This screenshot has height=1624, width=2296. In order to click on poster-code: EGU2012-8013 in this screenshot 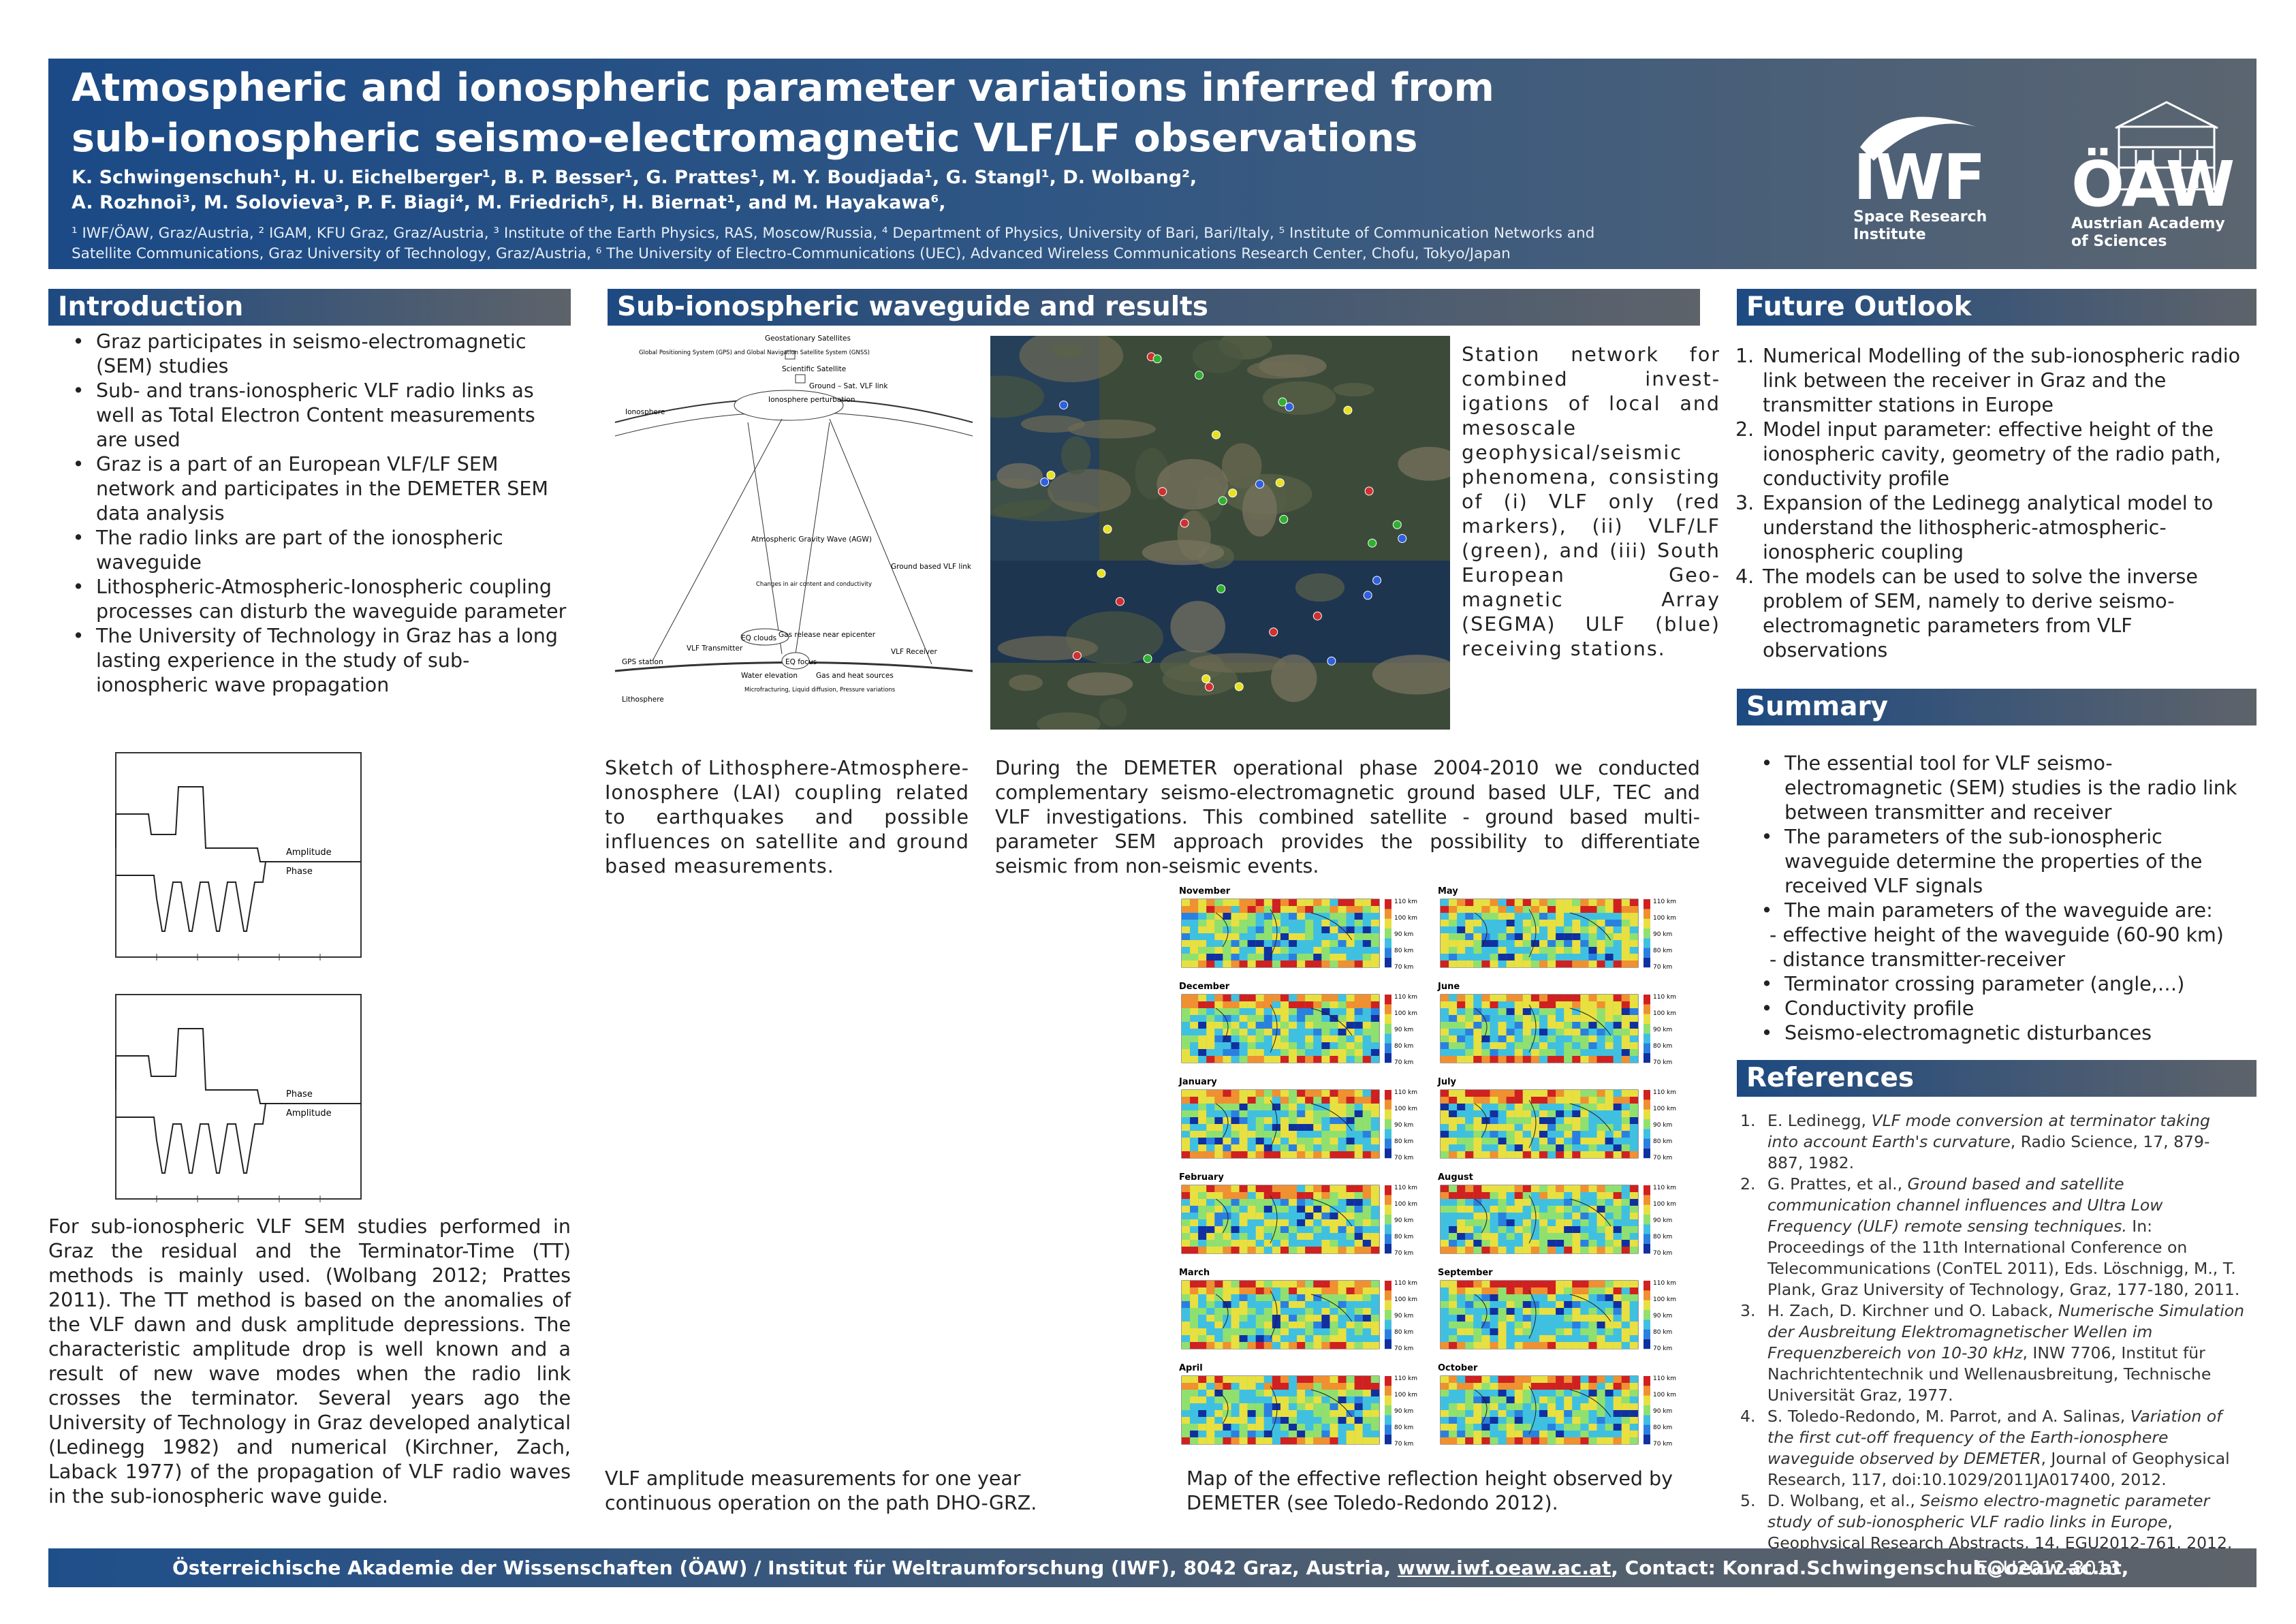, I will do `click(2048, 1568)`.